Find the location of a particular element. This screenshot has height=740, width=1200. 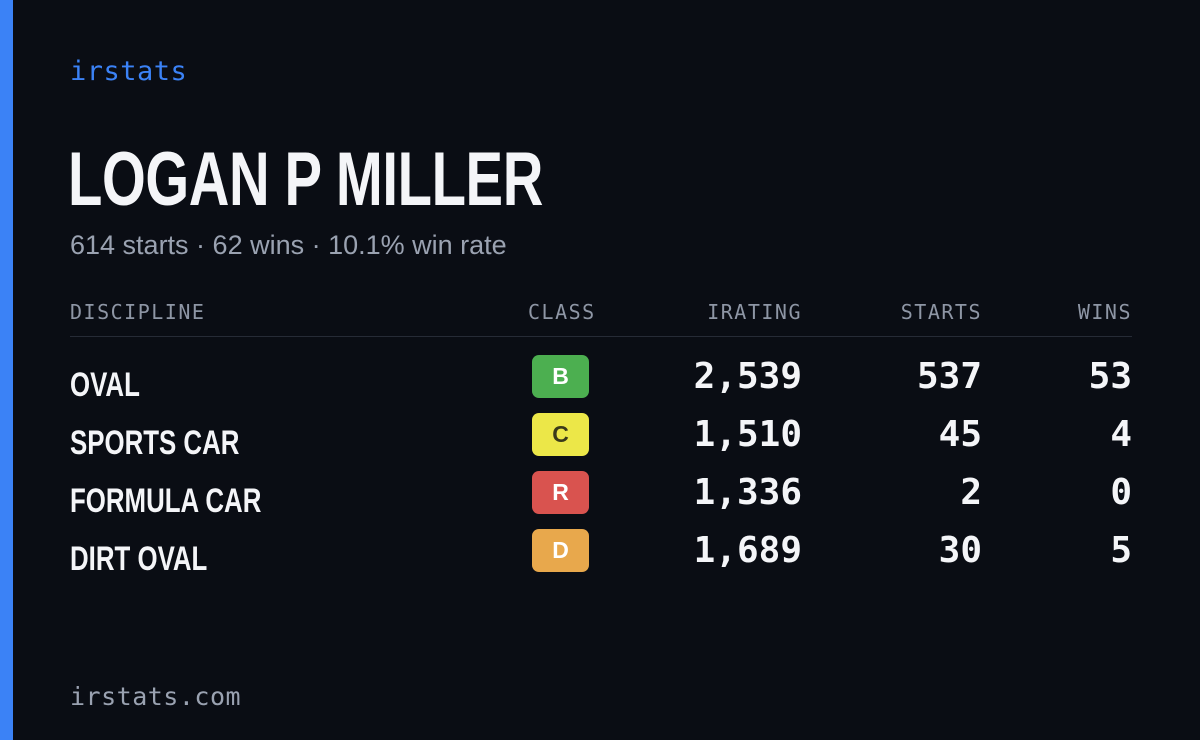

table-header: DISCIPLINE CLASS IRATING STARTS WINS is located at coordinates (601, 316).